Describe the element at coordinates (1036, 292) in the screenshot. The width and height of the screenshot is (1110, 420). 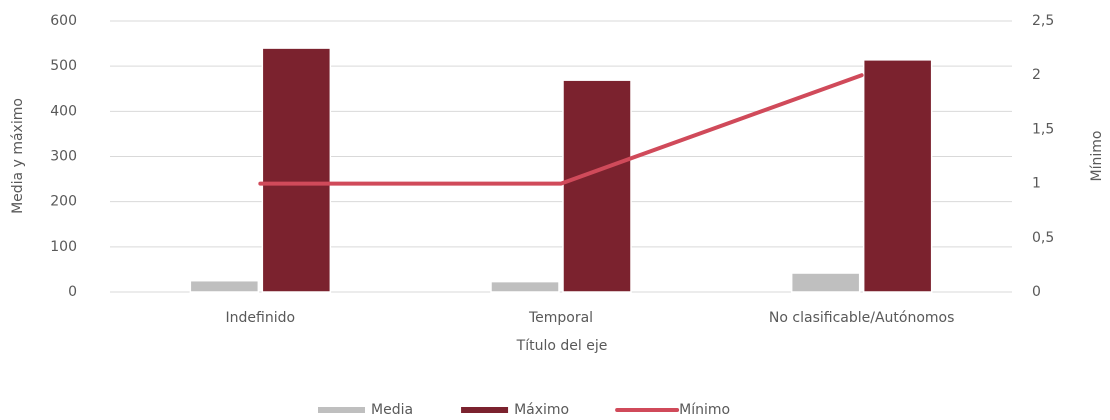
I see `y2-tick-label: 0` at that location.